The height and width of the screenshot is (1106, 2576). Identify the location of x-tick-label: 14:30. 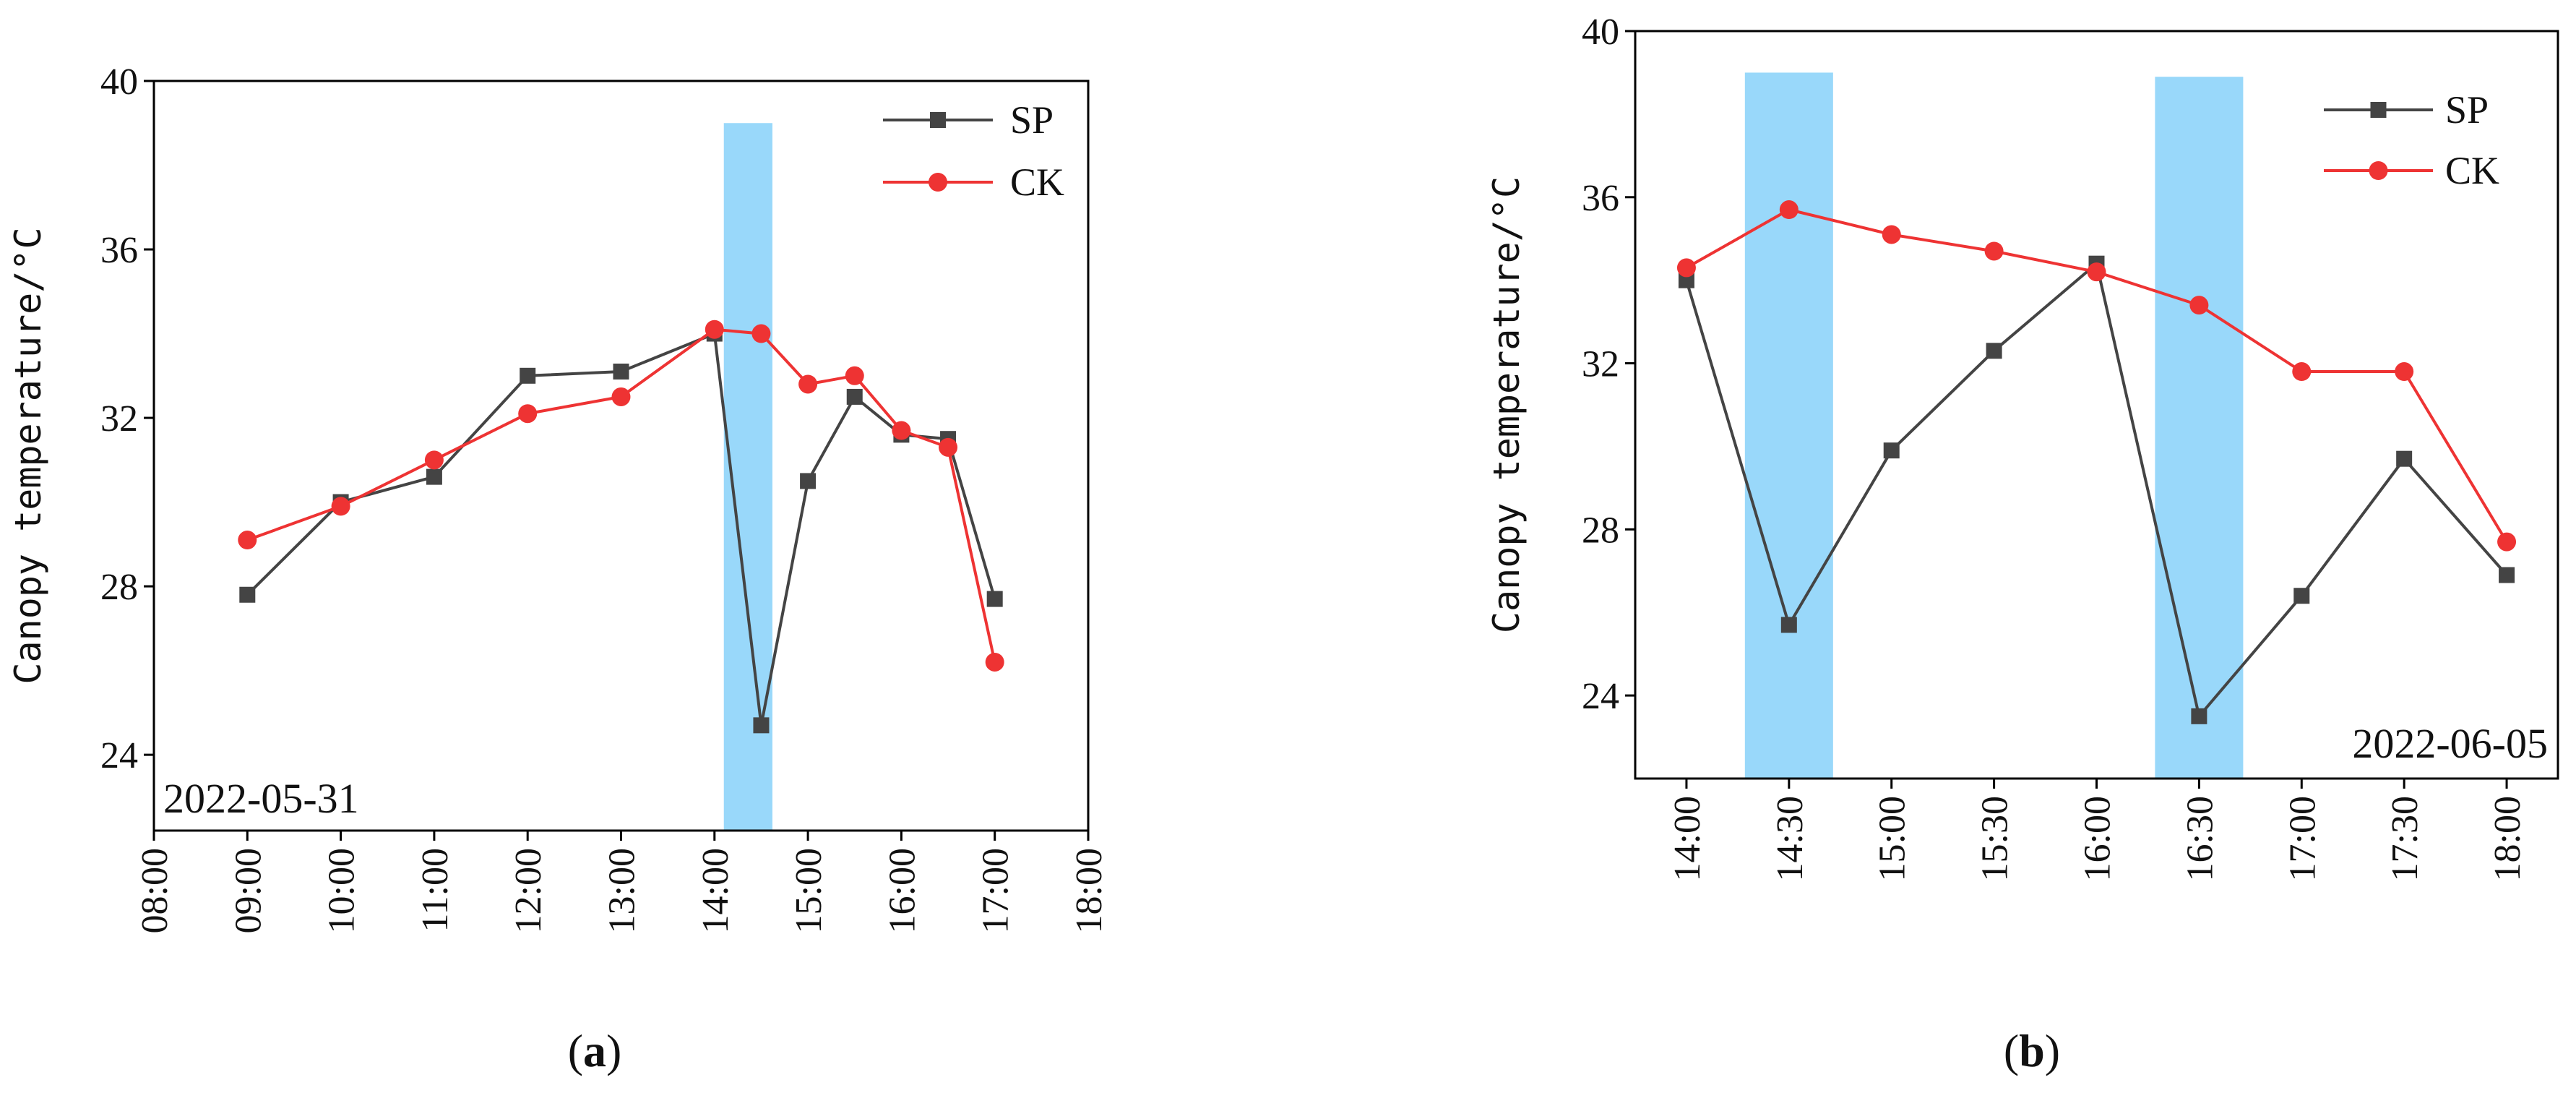
(1790, 838).